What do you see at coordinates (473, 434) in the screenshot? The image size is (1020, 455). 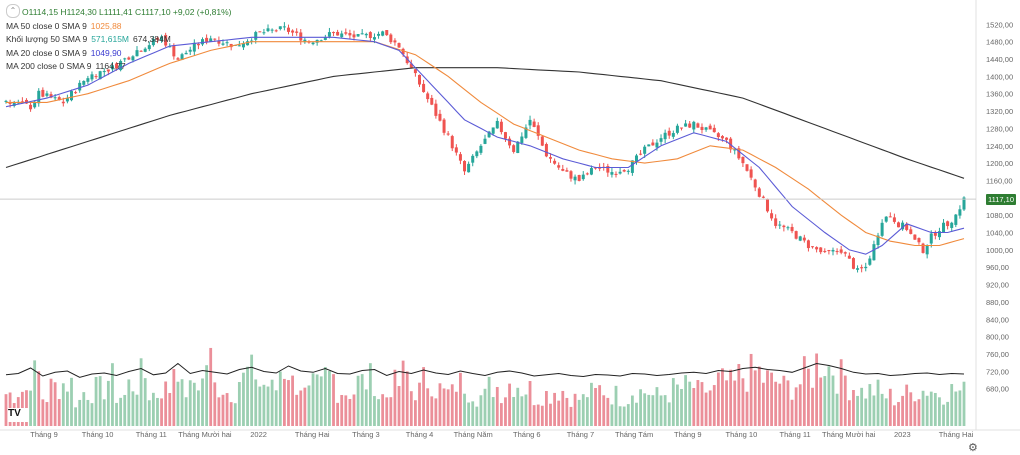 I see `x-tick-label: Tháng Năm` at bounding box center [473, 434].